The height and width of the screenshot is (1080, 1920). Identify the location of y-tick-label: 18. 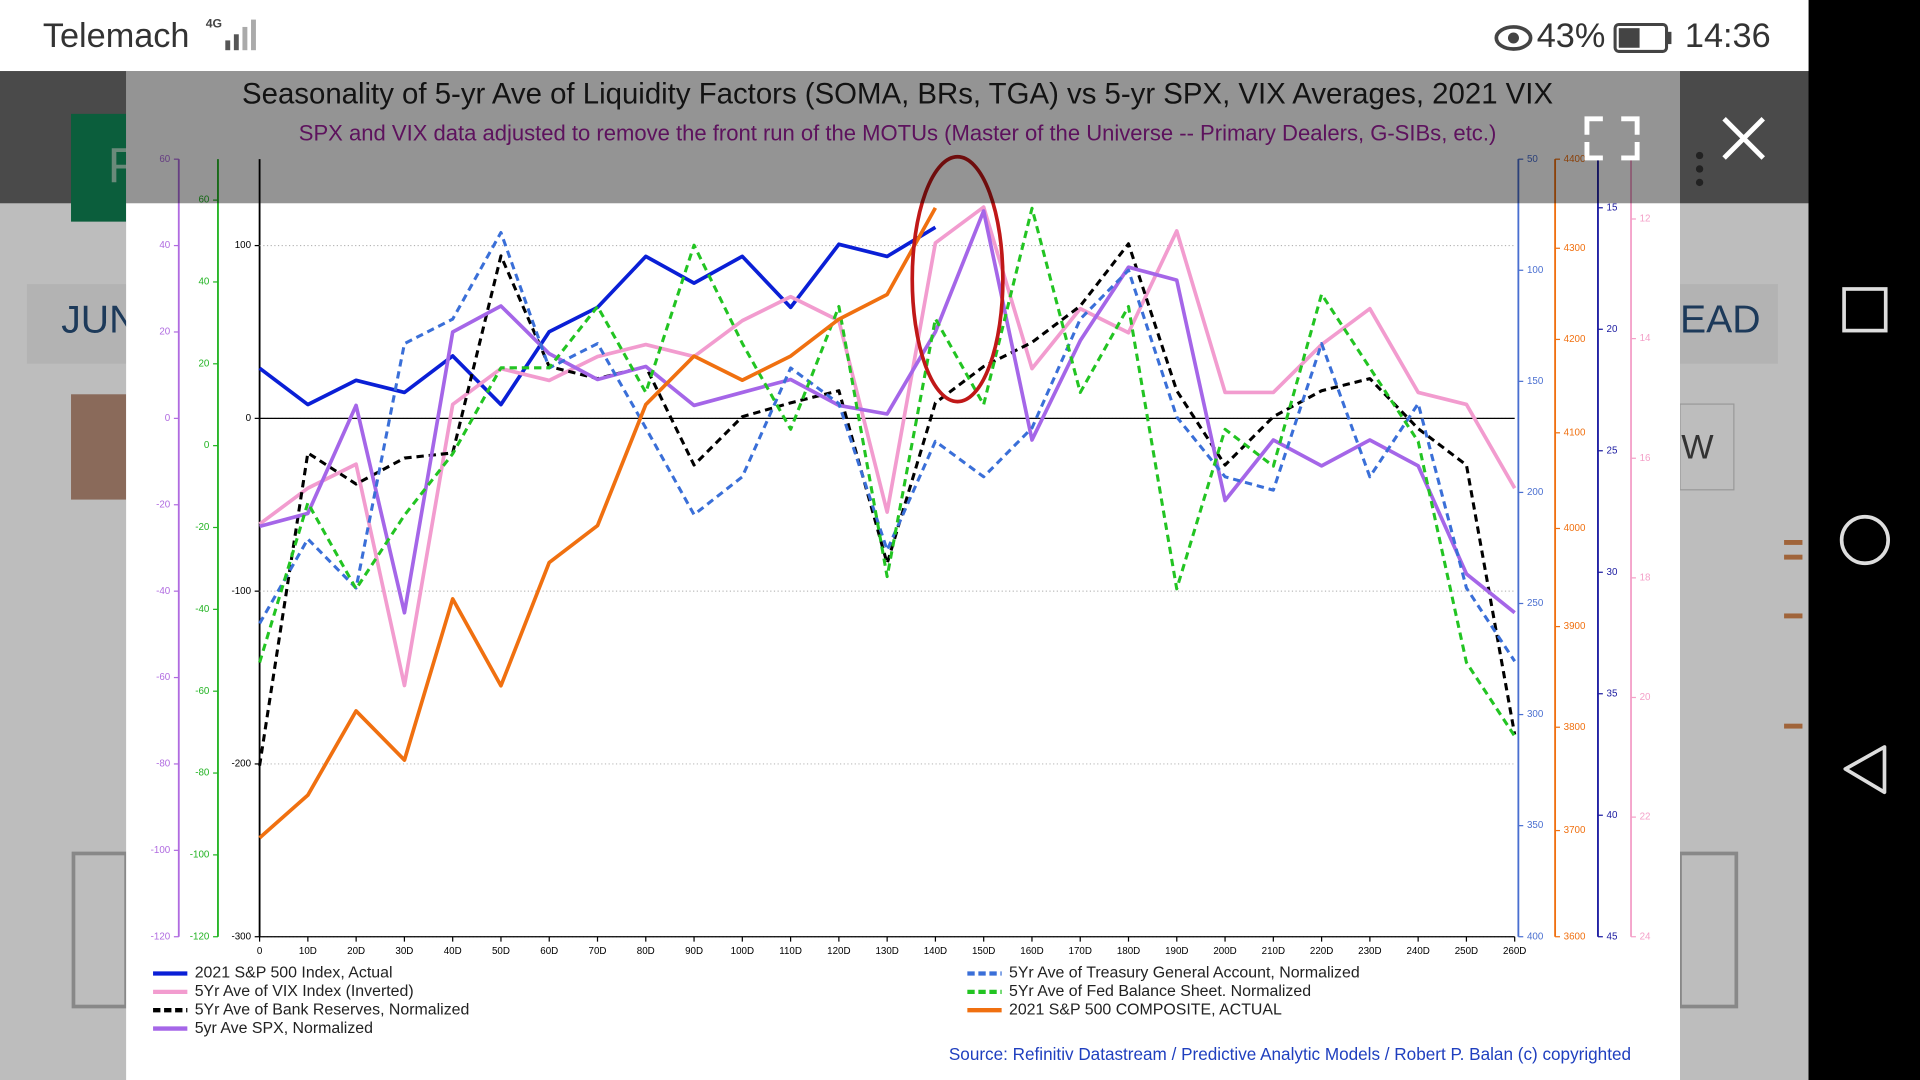
(1645, 577).